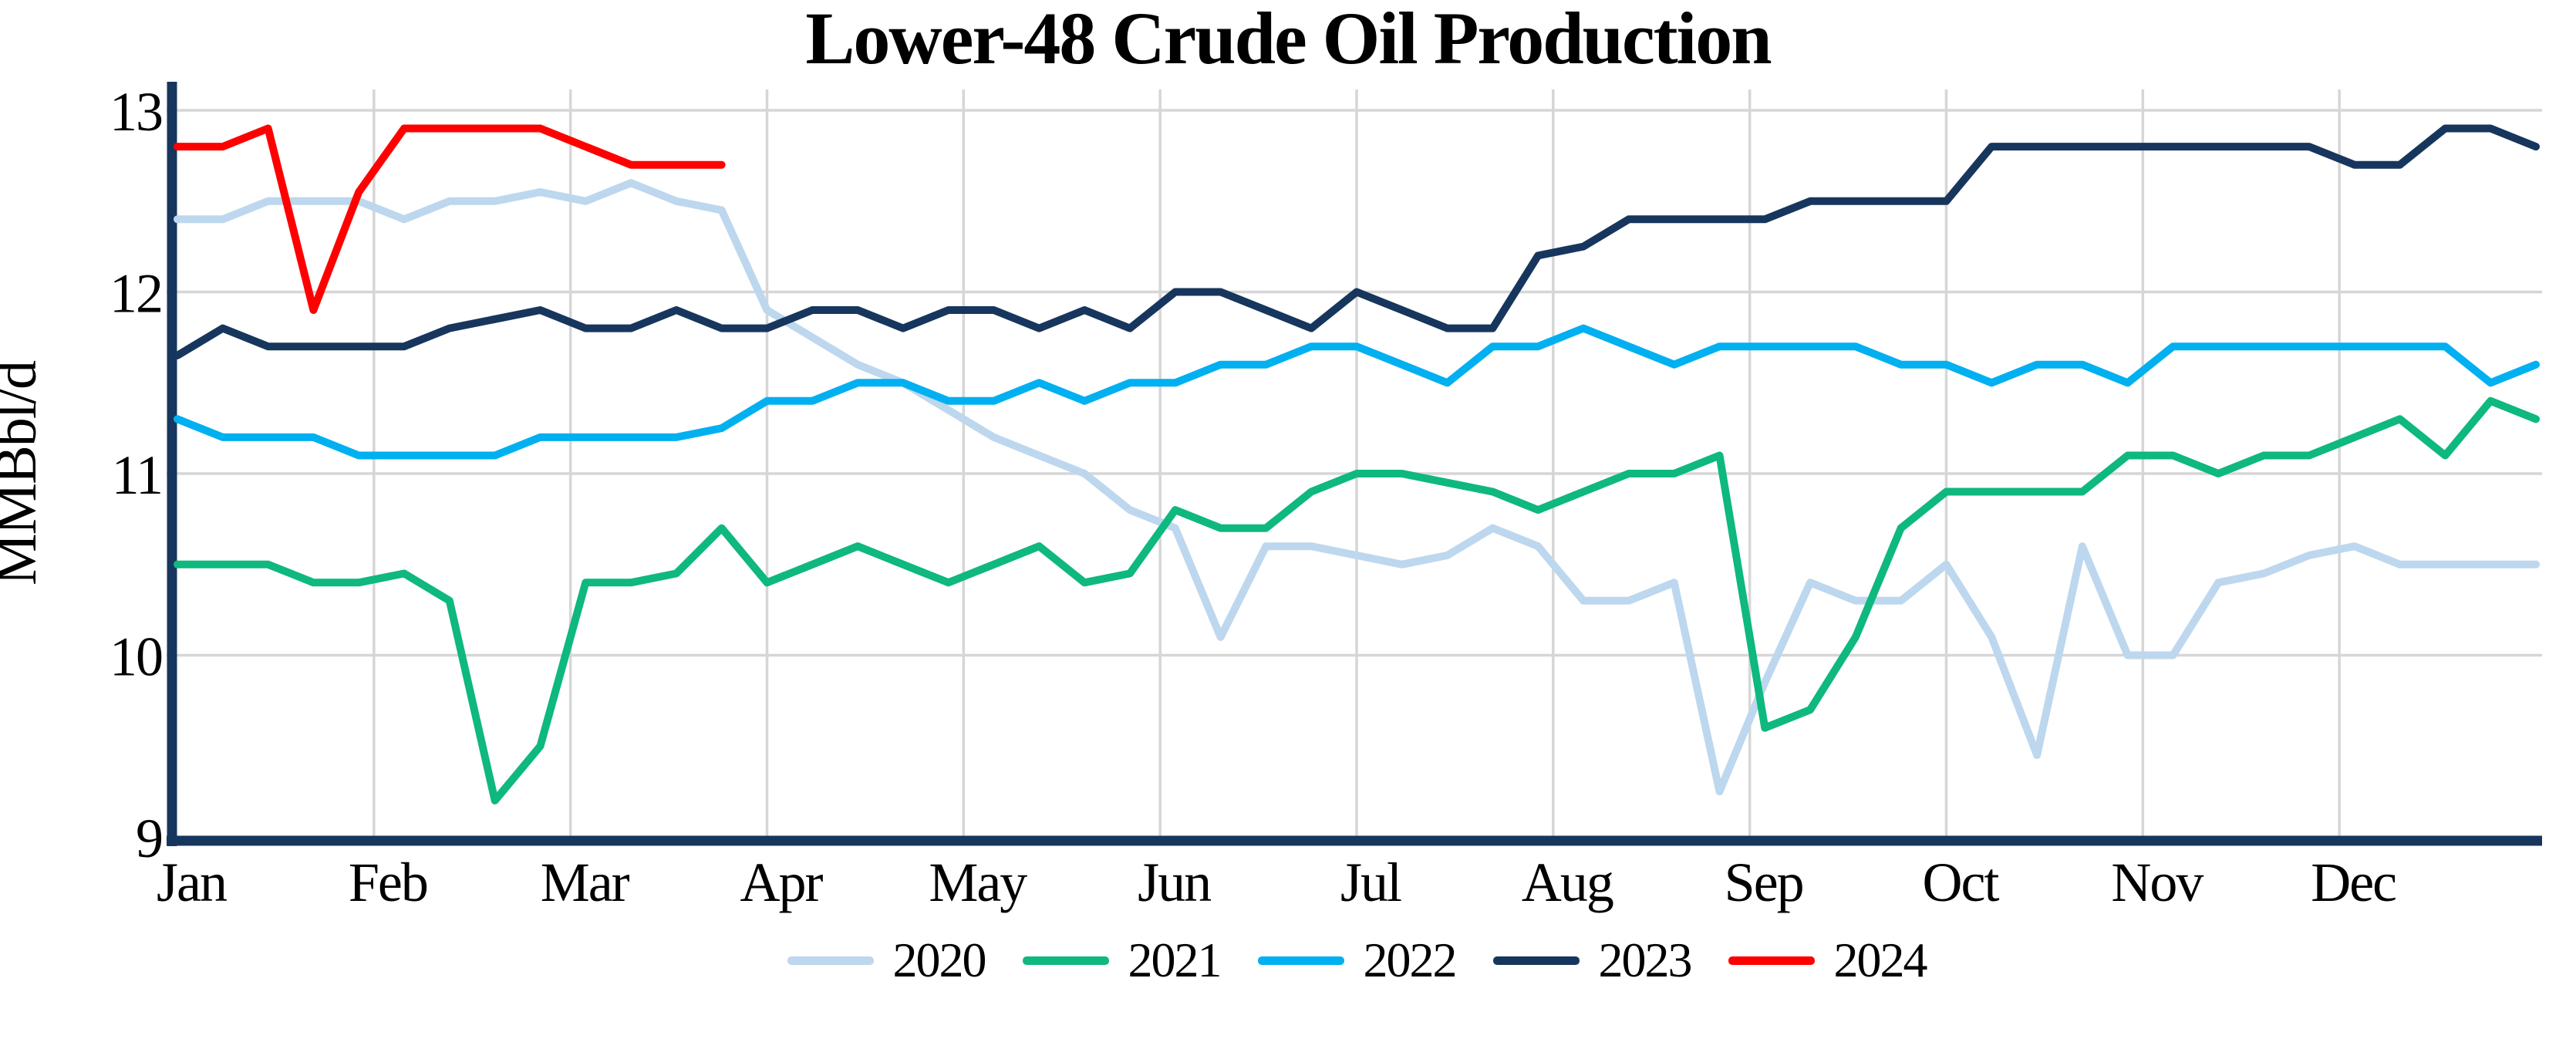 Image resolution: width=2576 pixels, height=1049 pixels. Describe the element at coordinates (1174, 882) in the screenshot. I see `x-month-label-Jun: Jun` at that location.